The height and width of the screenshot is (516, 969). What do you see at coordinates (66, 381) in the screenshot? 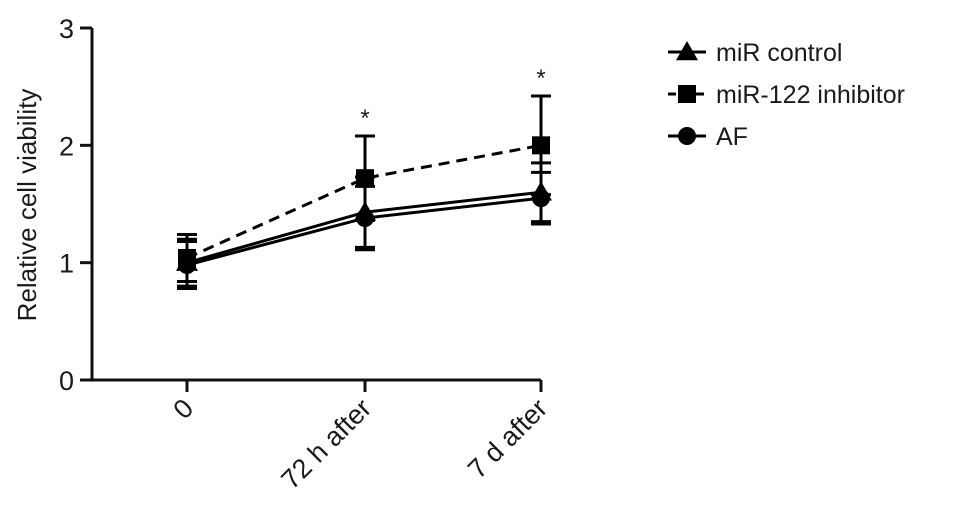
I see `y-tick-label: 0` at bounding box center [66, 381].